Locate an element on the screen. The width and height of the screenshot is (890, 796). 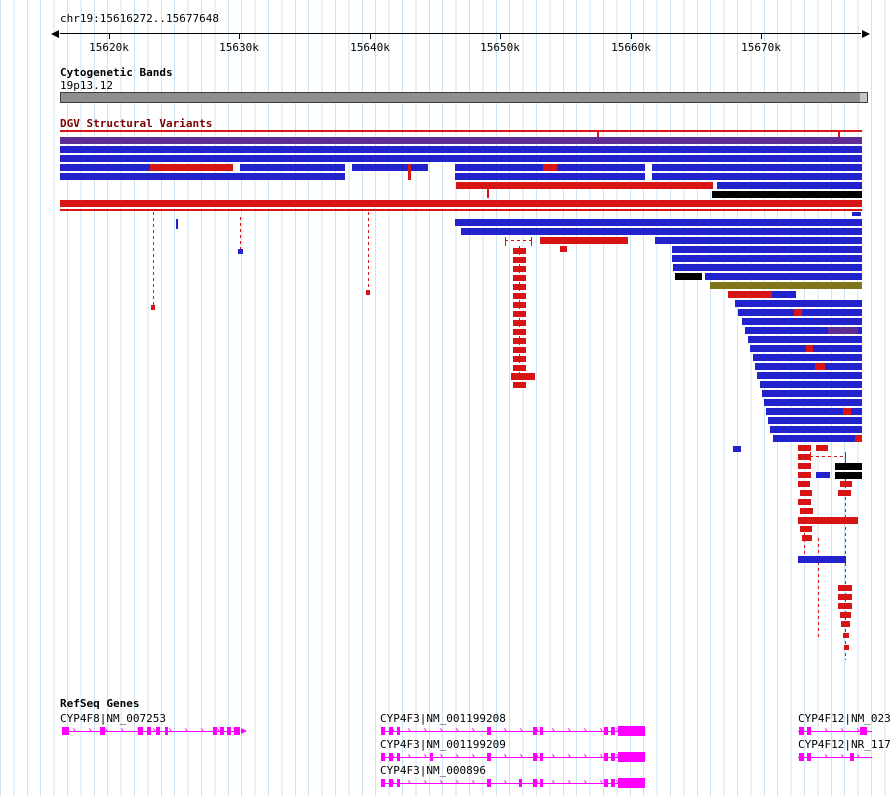
gene-label: CYP4F12|NR_1170 is located at coordinates (844, 744).